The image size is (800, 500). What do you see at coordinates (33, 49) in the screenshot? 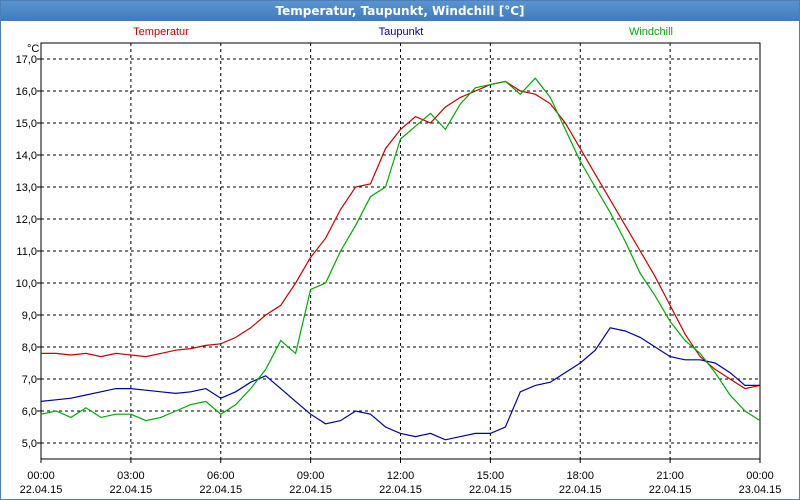
I see `y-axis-label: °C` at bounding box center [33, 49].